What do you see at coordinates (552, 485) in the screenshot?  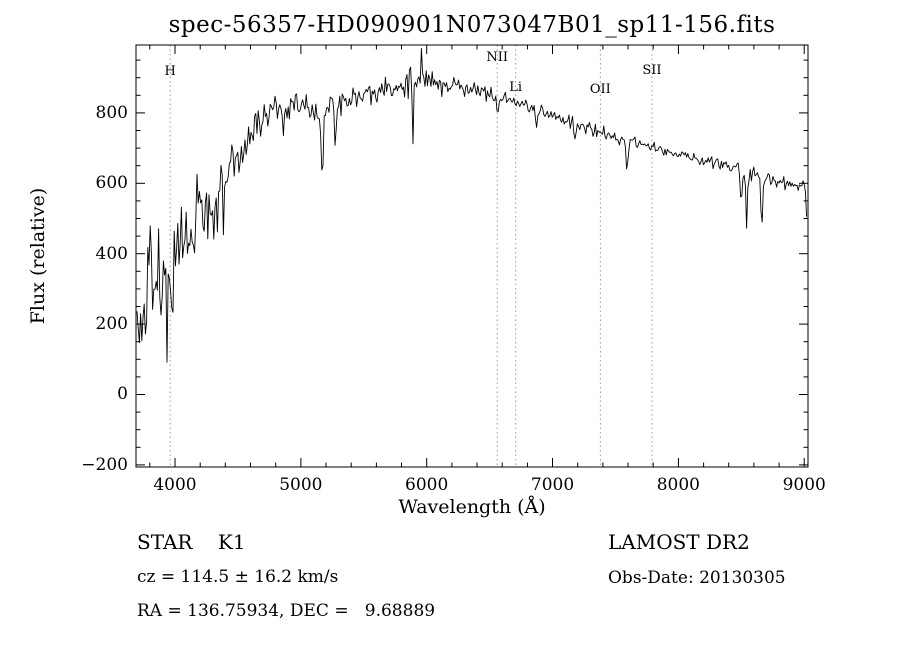 I see `x-tick-label: 7000` at bounding box center [552, 485].